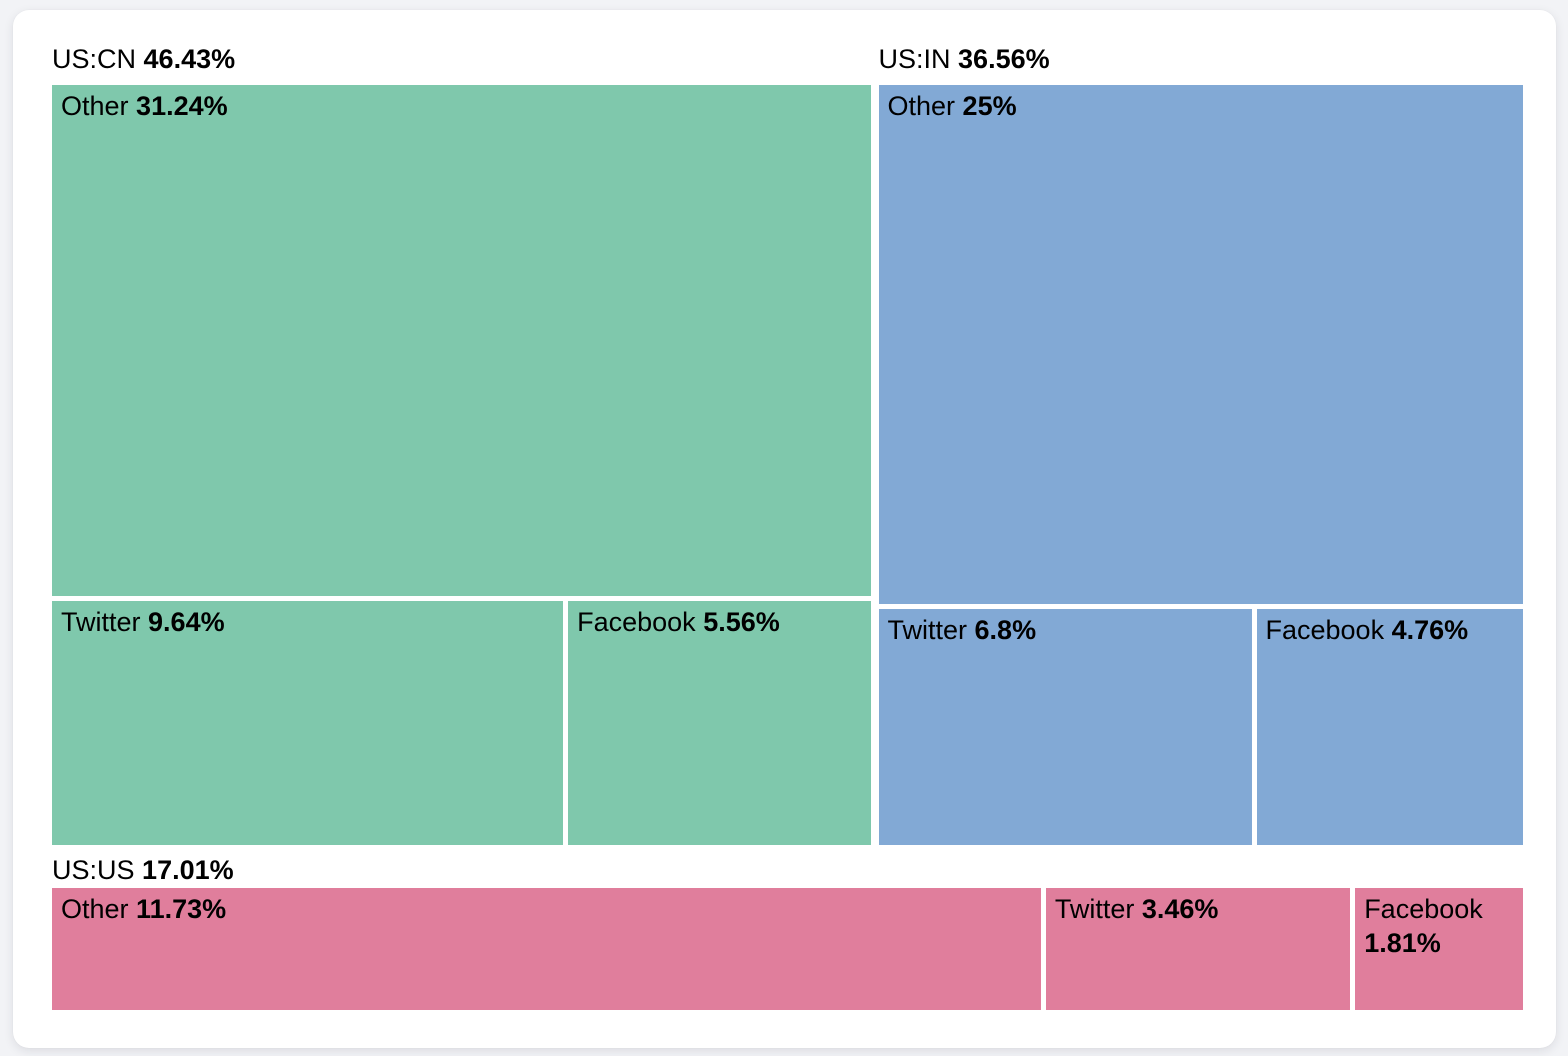 Image resolution: width=1568 pixels, height=1056 pixels. Describe the element at coordinates (1198, 949) in the screenshot. I see `treemap-cell-us-us-twitter: Twitter 3.46%` at that location.